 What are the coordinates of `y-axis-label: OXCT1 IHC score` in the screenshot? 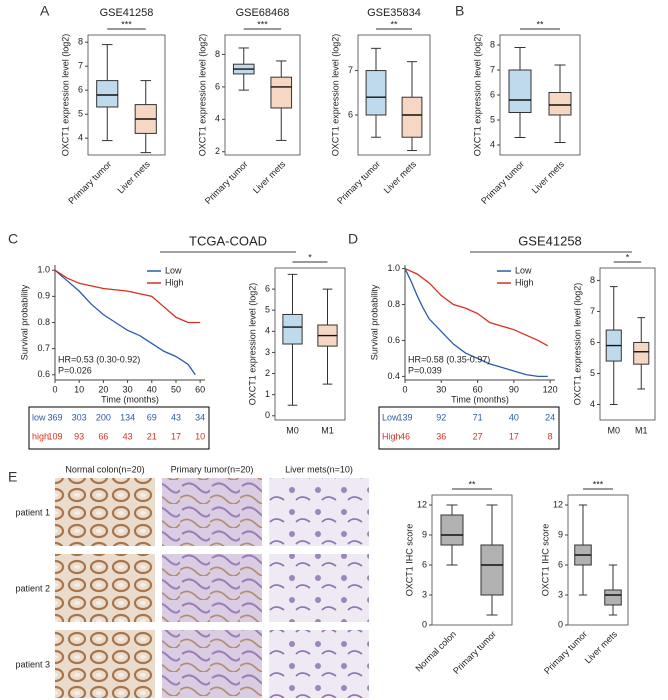 It's located at (545, 560).